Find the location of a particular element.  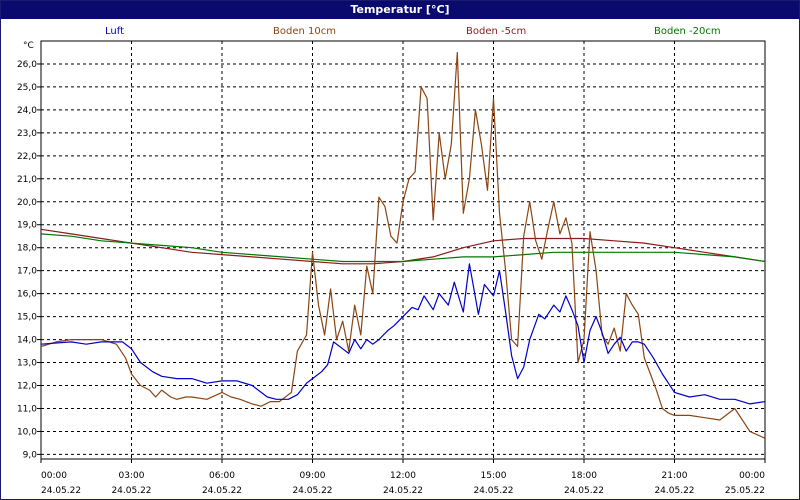

y-tick-label: 23,0 is located at coordinates (27, 134).